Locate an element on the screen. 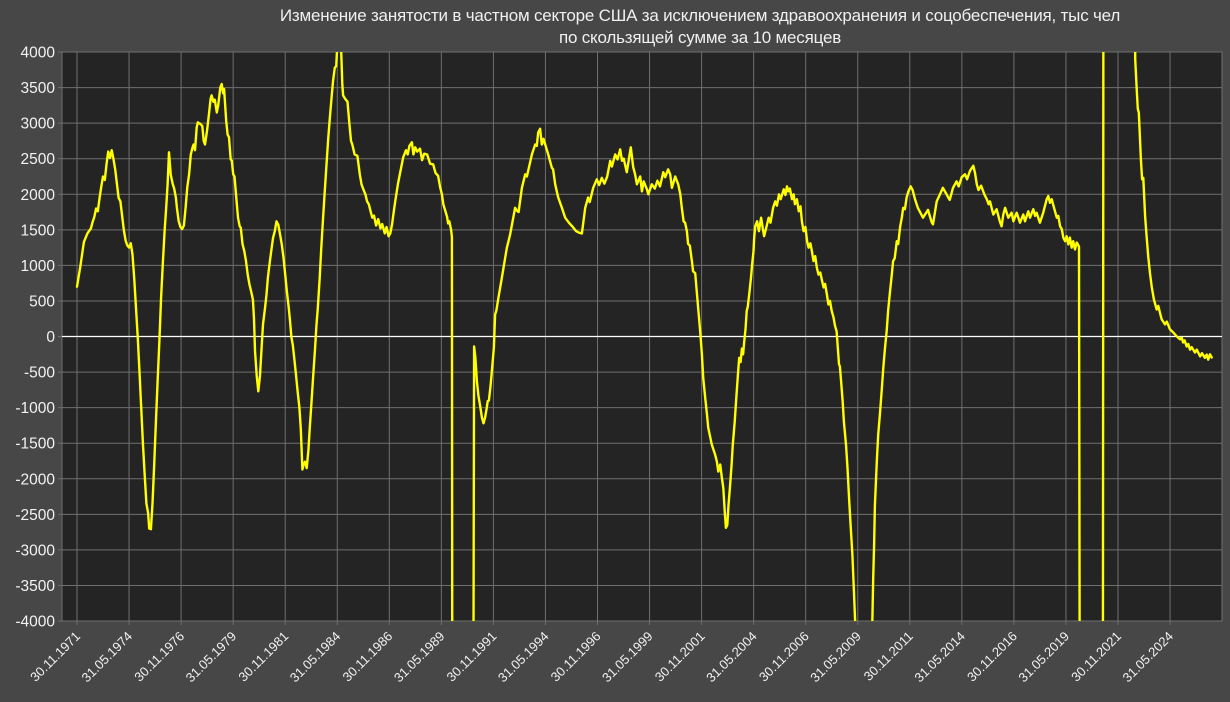 This screenshot has height=702, width=1230. y-axis-label: 1500 is located at coordinates (38, 230).